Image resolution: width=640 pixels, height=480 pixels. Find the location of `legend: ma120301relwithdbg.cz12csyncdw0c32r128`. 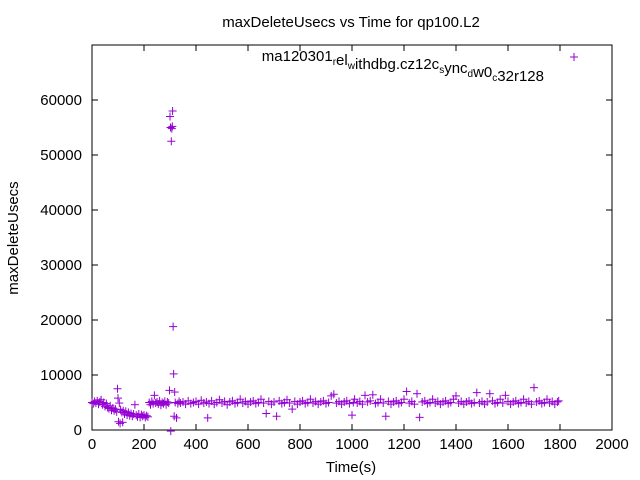

legend: ma120301relwithdbg.cz12csyncdw0c32r128 is located at coordinates (420, 66).